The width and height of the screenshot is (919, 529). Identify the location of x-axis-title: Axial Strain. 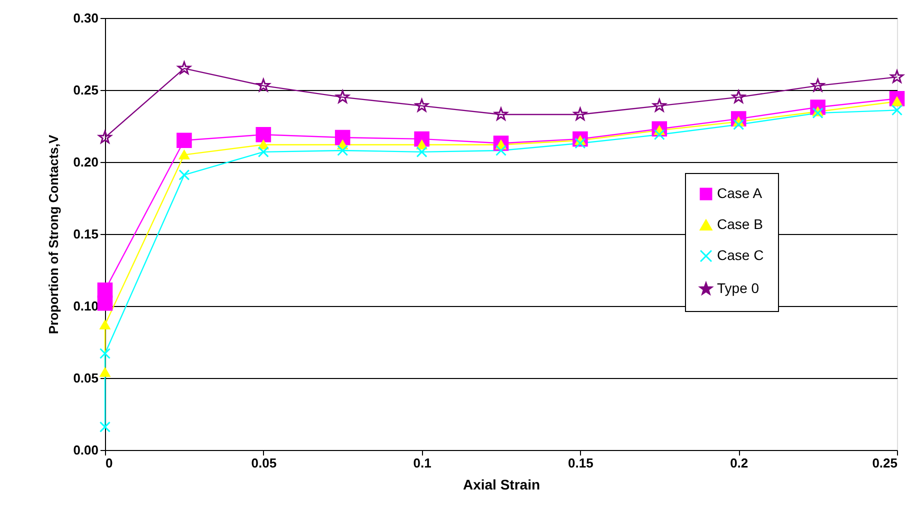
(501, 484).